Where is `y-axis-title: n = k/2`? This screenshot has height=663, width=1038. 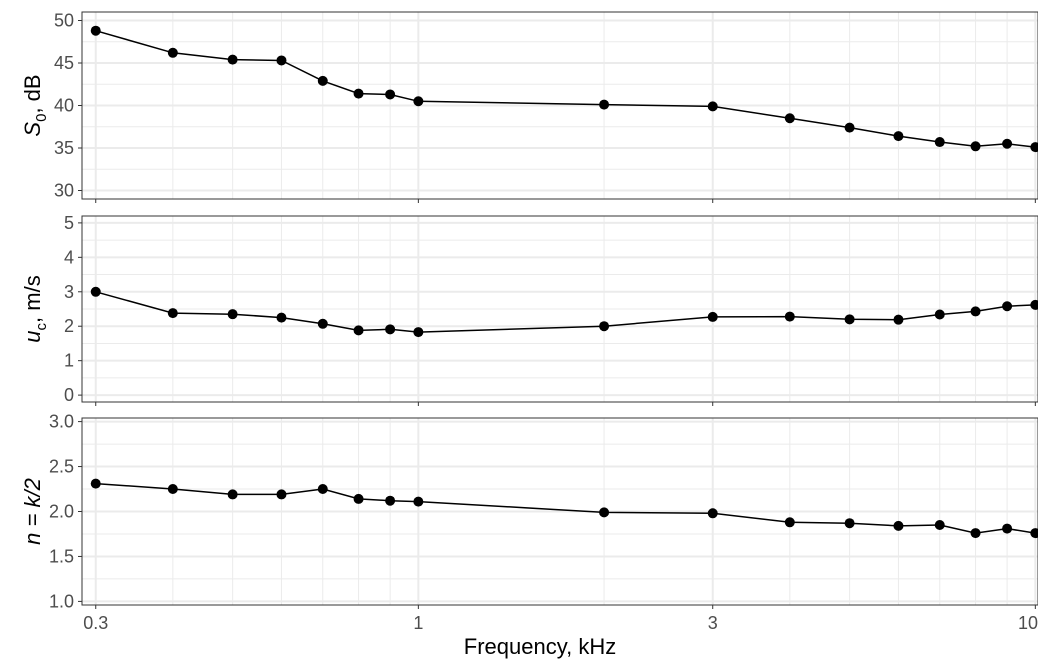
y-axis-title: n = k/2 is located at coordinates (32, 511).